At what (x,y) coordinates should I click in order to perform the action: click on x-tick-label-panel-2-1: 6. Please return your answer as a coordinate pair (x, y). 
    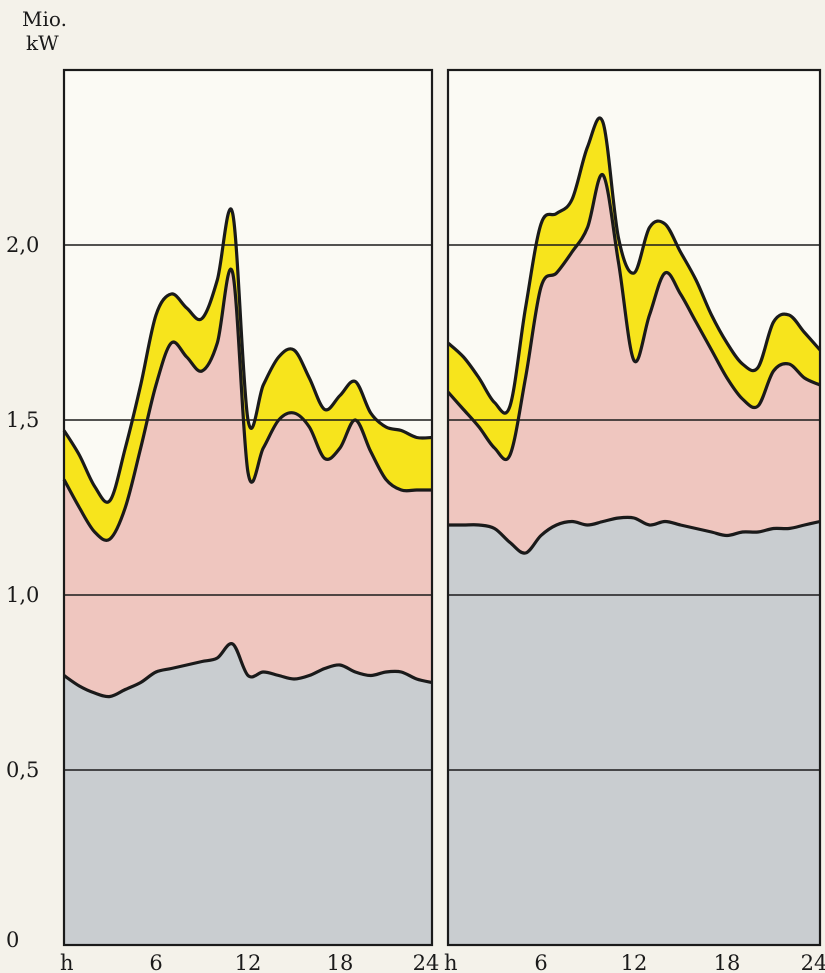
    Looking at the image, I should click on (540, 962).